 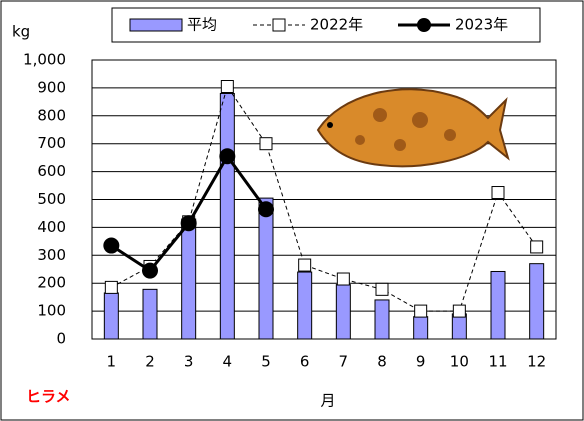 I want to click on x-tick-label: 12, so click(x=536, y=362).